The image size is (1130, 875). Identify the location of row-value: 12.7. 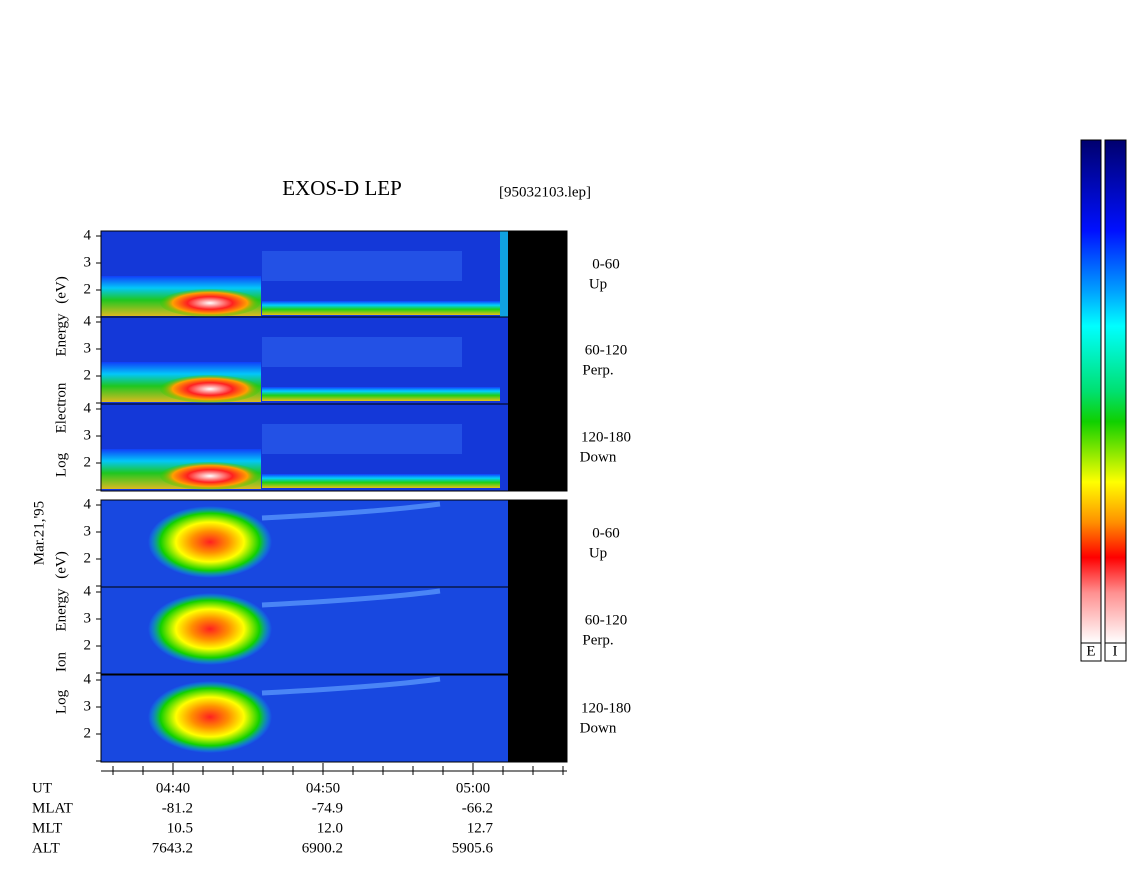
(480, 828).